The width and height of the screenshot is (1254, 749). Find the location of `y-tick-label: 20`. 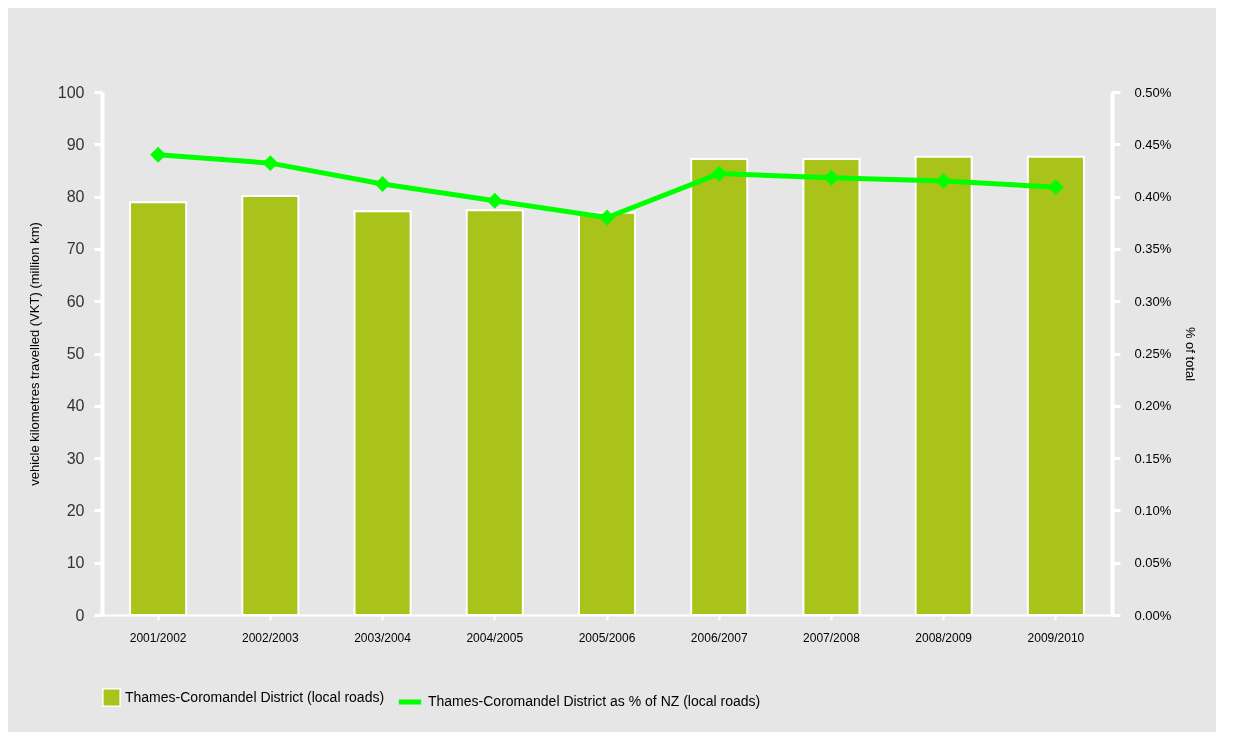

y-tick-label: 20 is located at coordinates (75, 510).